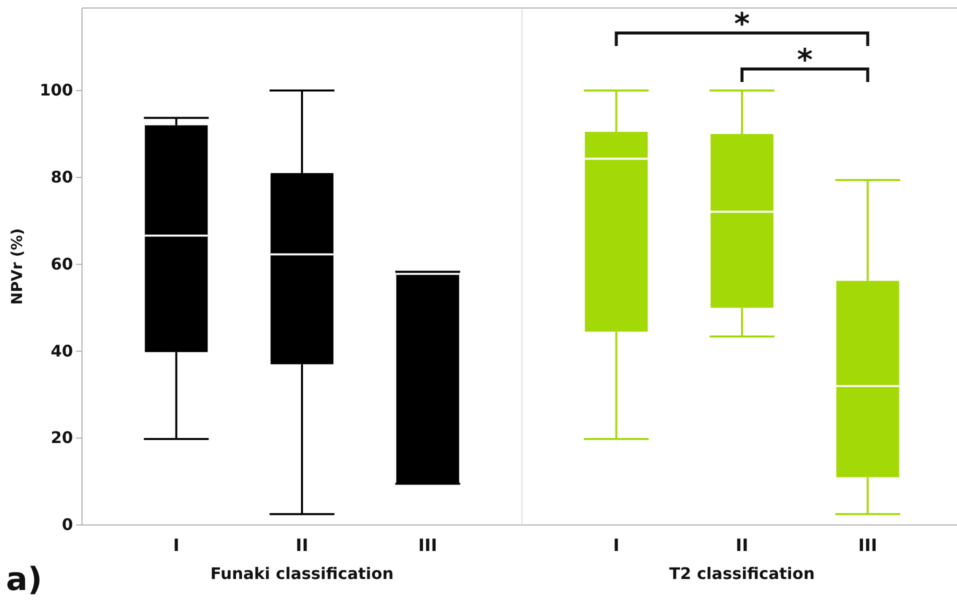 The height and width of the screenshot is (607, 957). Describe the element at coordinates (742, 573) in the screenshot. I see `x-axis-title: T2 classification` at that location.